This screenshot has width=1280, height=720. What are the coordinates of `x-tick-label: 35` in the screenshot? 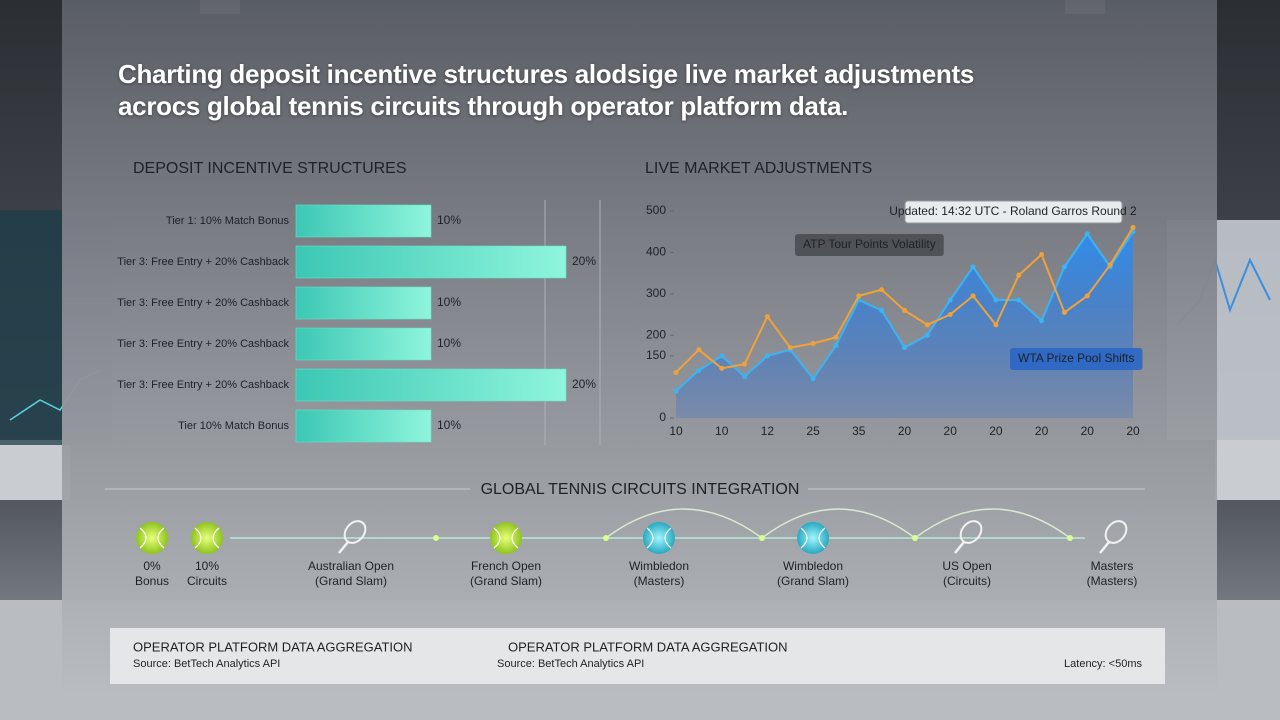 It's located at (859, 431).